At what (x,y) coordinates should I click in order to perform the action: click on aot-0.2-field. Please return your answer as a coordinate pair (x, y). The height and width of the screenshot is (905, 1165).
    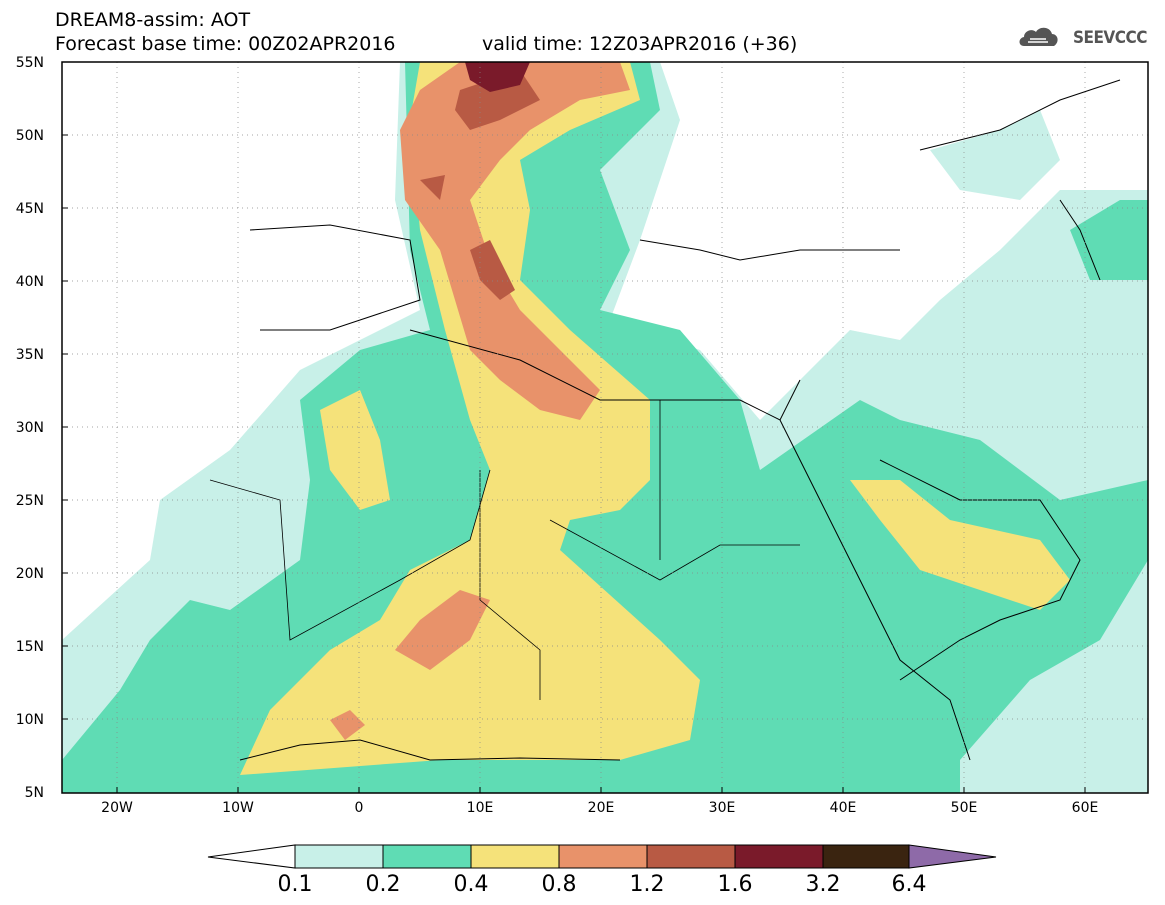
    Looking at the image, I should click on (1109, 240).